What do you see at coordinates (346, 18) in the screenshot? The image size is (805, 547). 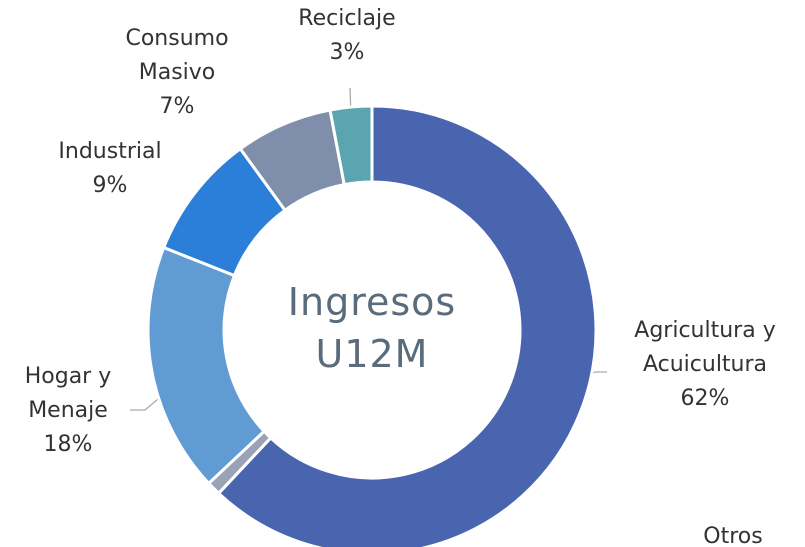 I see `slice-label: Reciclaje` at bounding box center [346, 18].